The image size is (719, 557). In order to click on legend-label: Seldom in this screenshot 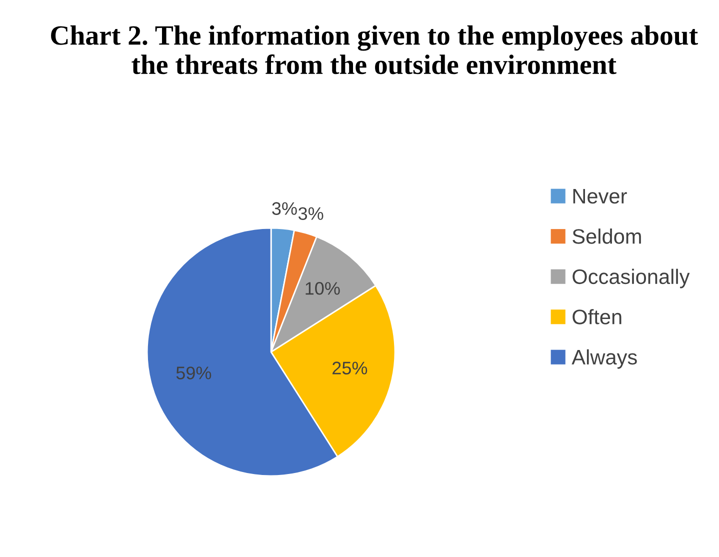, I will do `click(606, 236)`.